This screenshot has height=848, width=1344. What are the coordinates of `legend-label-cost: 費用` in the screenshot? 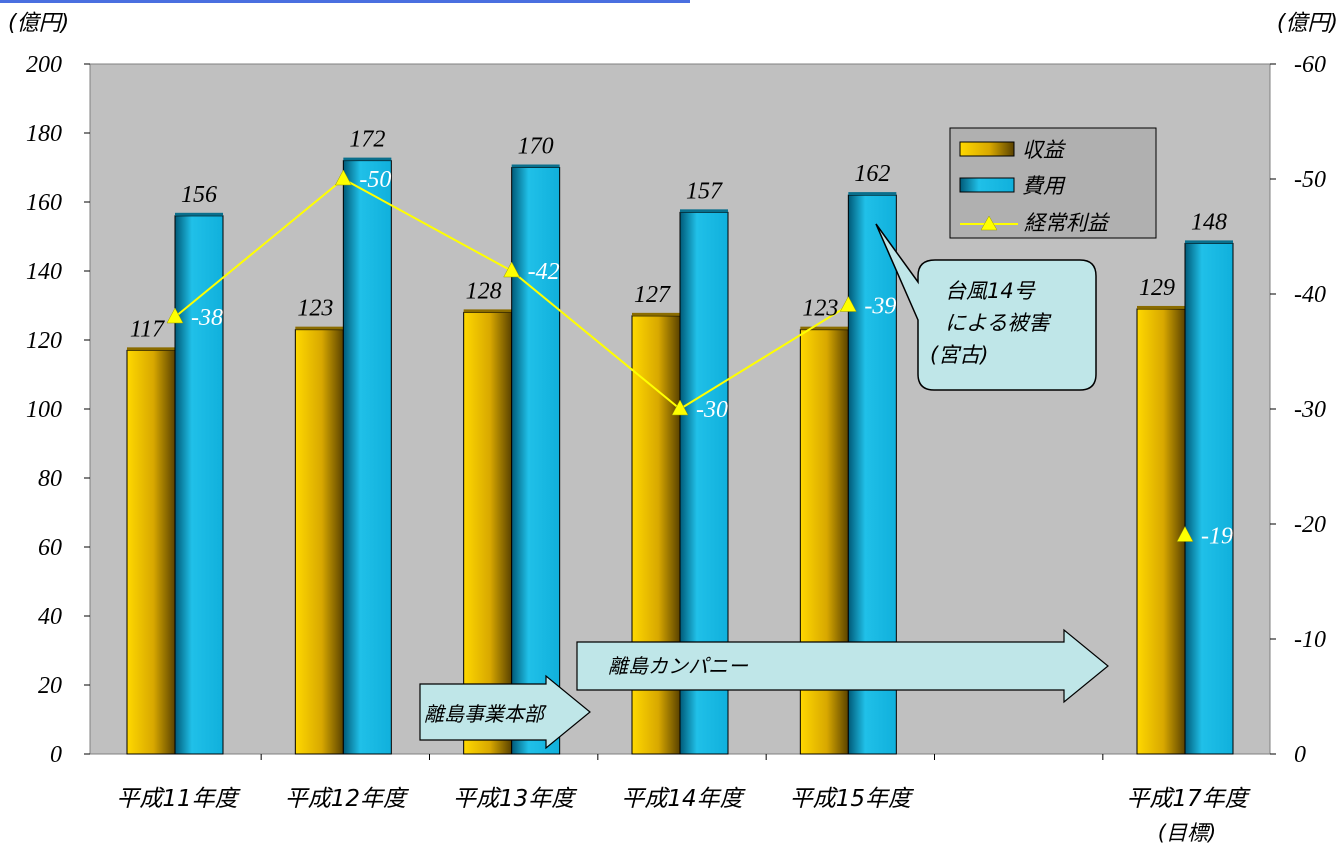 It's located at (1044, 186).